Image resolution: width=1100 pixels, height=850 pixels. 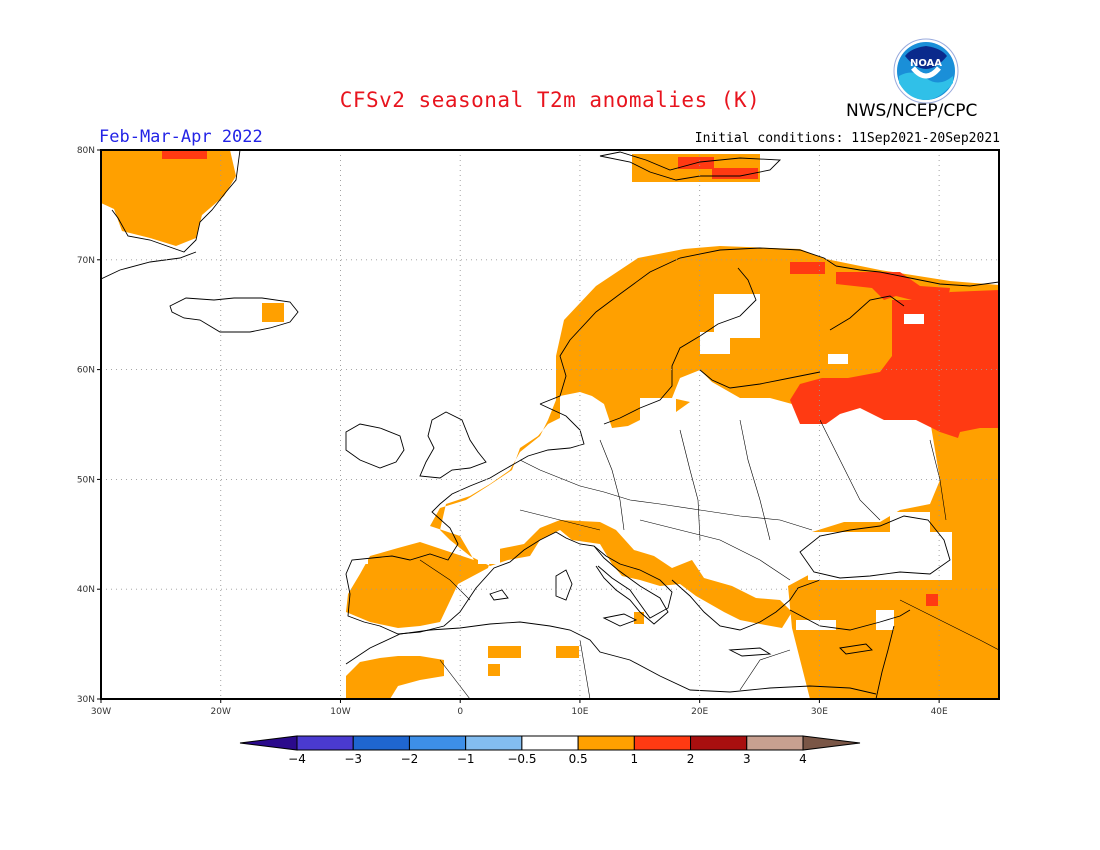 I want to click on lon-tick-label: 10W, so click(x=340, y=712).